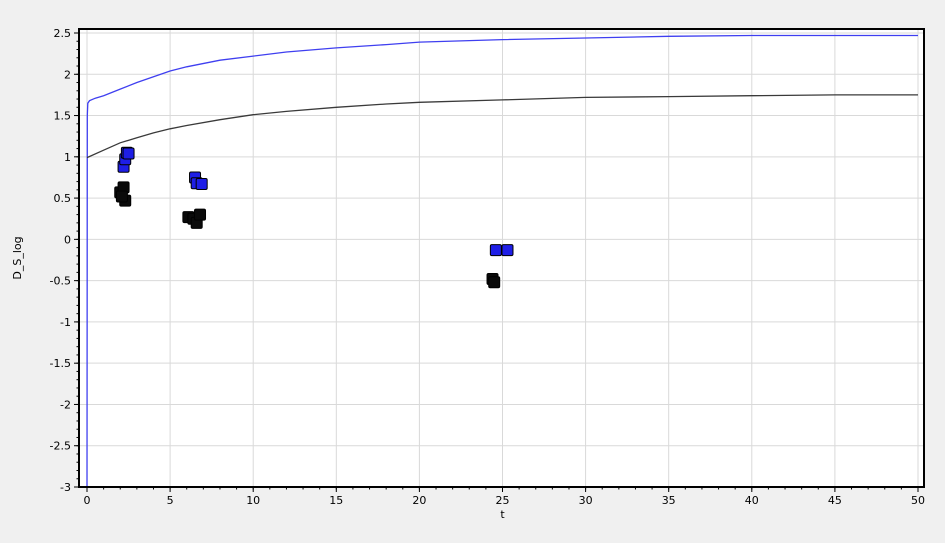 The width and height of the screenshot is (945, 543). I want to click on y-tick-label: 0.5, so click(63, 198).